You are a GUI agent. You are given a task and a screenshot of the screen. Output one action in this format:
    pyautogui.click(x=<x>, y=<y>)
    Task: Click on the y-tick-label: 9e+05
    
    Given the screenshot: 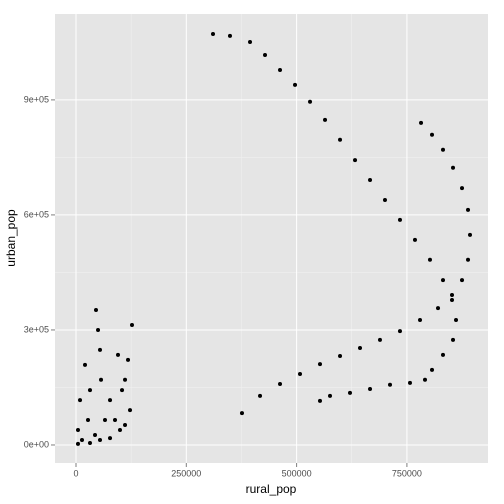 What is the action you would take?
    pyautogui.click(x=36, y=99)
    